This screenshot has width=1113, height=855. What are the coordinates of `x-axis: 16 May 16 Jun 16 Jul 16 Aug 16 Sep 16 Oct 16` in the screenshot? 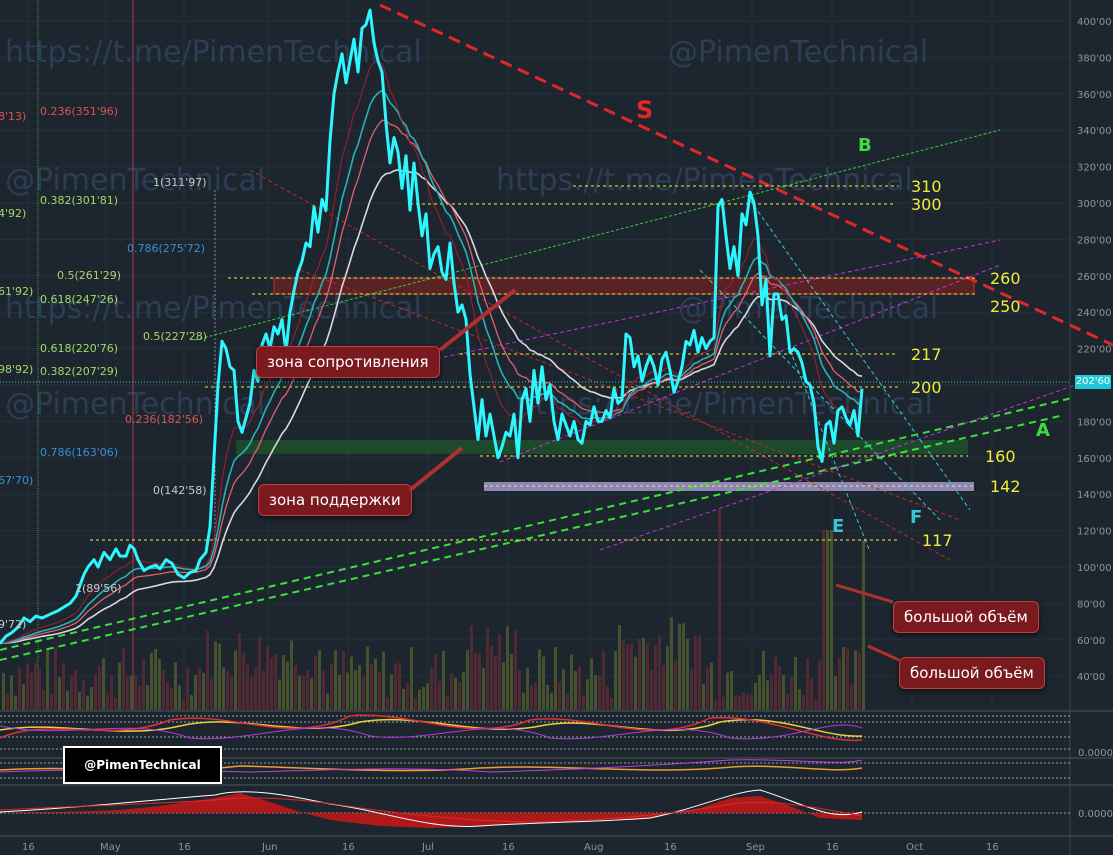 It's located at (510, 847).